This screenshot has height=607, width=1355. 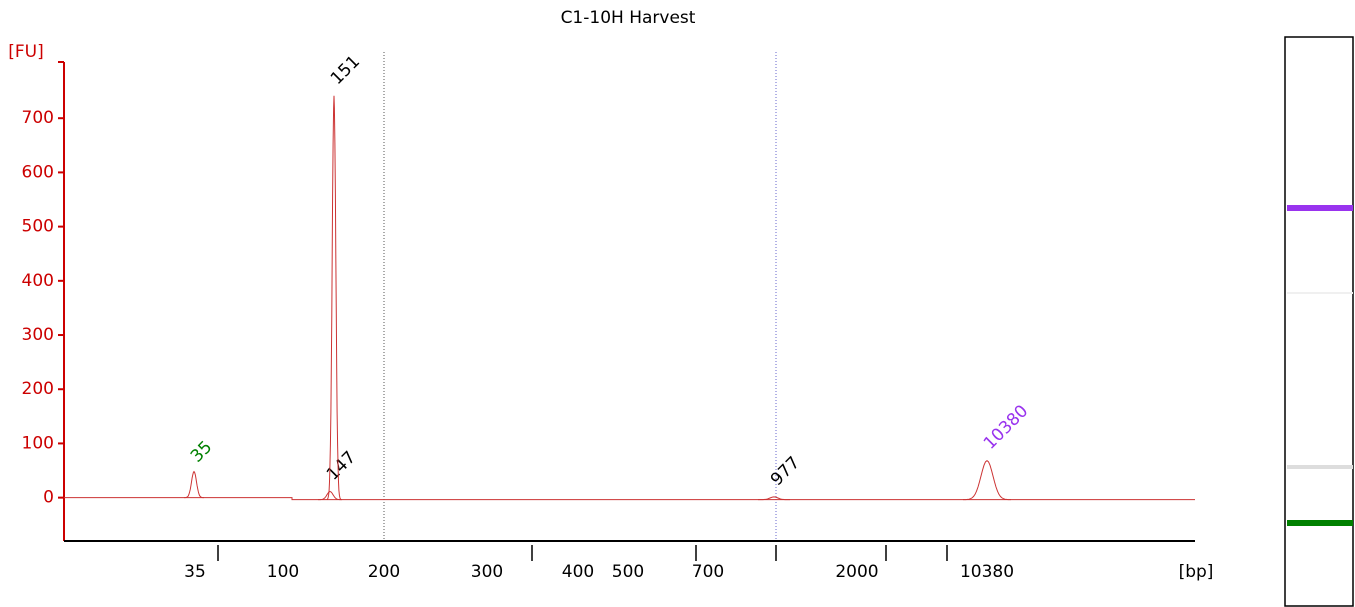 What do you see at coordinates (38, 443) in the screenshot?
I see `y-tick-label: 100` at bounding box center [38, 443].